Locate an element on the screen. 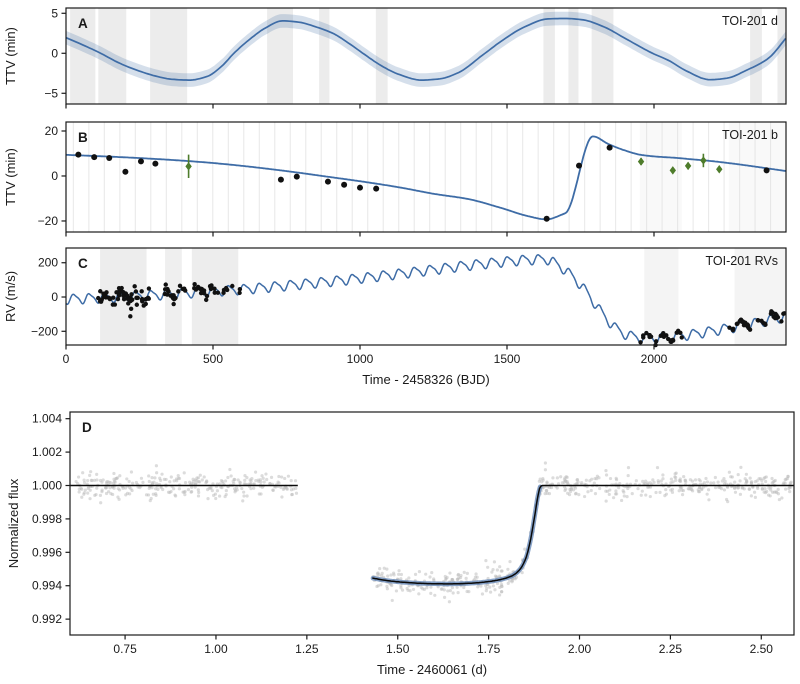  y-axis-tick-label: 200 is located at coordinates (48, 263).